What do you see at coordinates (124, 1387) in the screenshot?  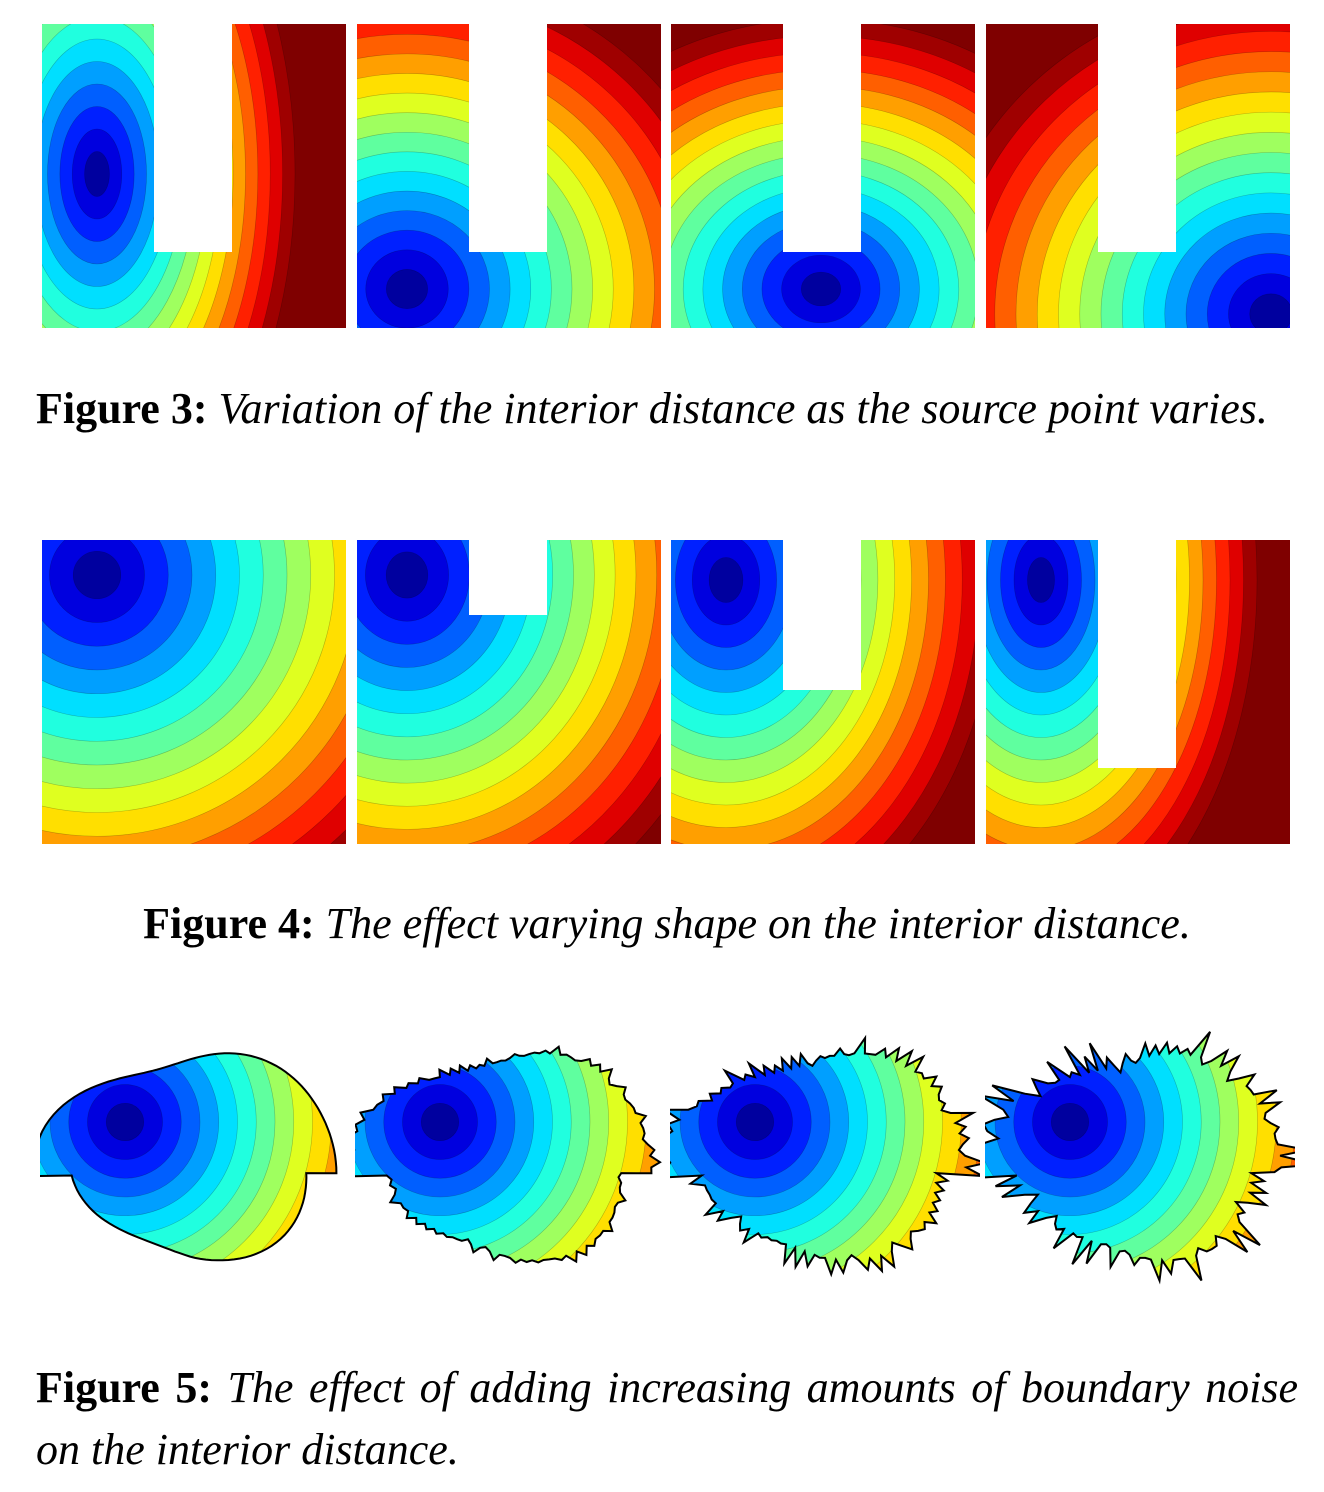 I see `figure-5-label: Figure 5:` at bounding box center [124, 1387].